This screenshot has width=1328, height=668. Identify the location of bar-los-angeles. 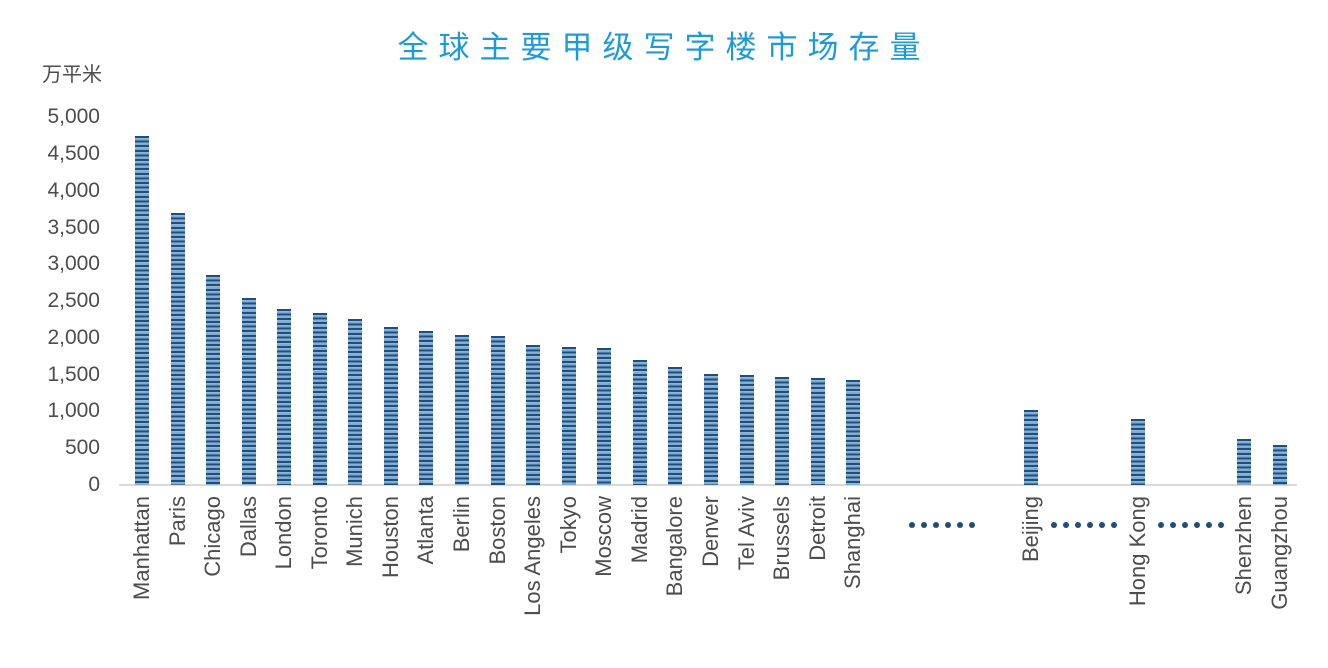
(533, 415).